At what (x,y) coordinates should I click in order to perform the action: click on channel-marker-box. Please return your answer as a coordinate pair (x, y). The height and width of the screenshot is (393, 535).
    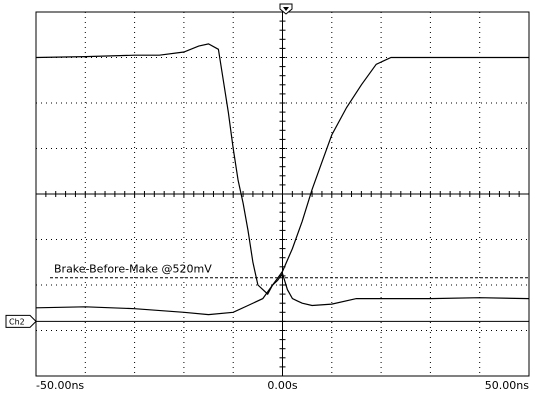
    Looking at the image, I should click on (21, 321).